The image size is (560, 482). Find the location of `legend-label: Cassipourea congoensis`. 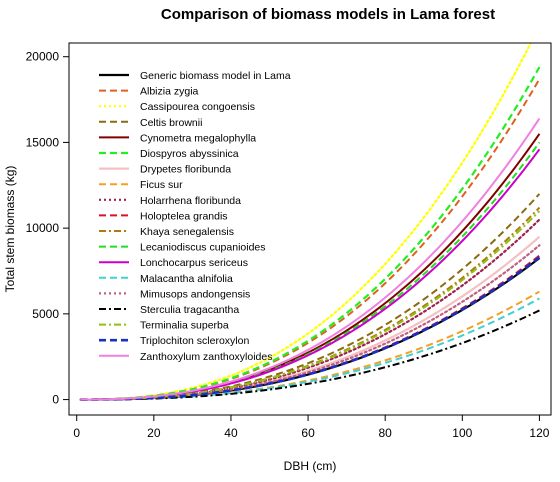

legend-label: Cassipourea congoensis is located at coordinates (197, 107).